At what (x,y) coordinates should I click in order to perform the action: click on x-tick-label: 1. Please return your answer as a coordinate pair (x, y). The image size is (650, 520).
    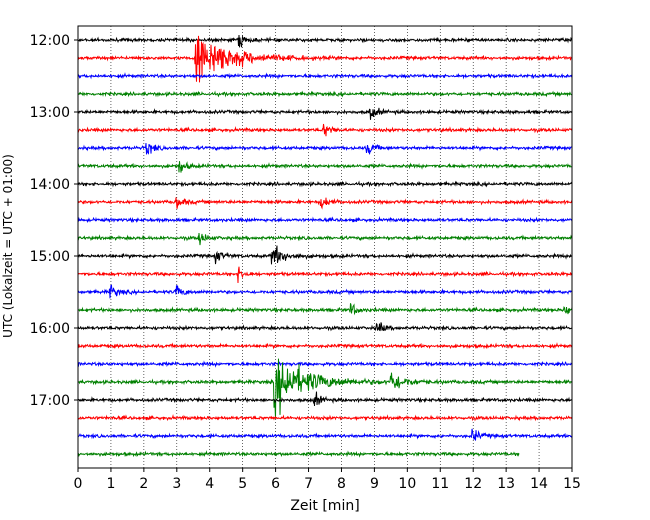
    Looking at the image, I should click on (110, 484).